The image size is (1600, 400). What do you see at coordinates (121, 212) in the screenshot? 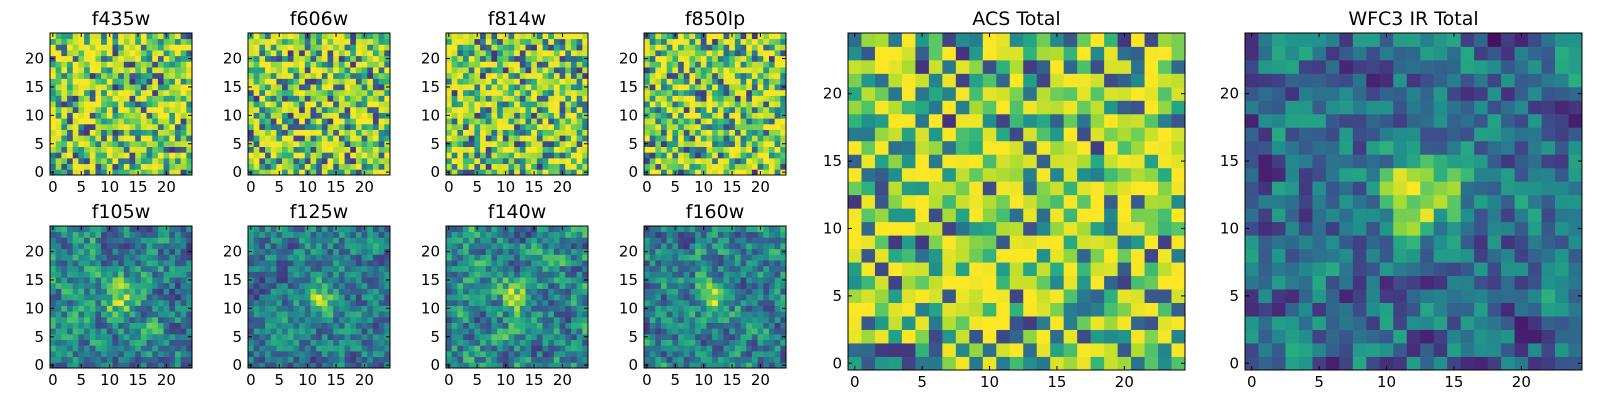
I see `panel-title: f105w` at bounding box center [121, 212].